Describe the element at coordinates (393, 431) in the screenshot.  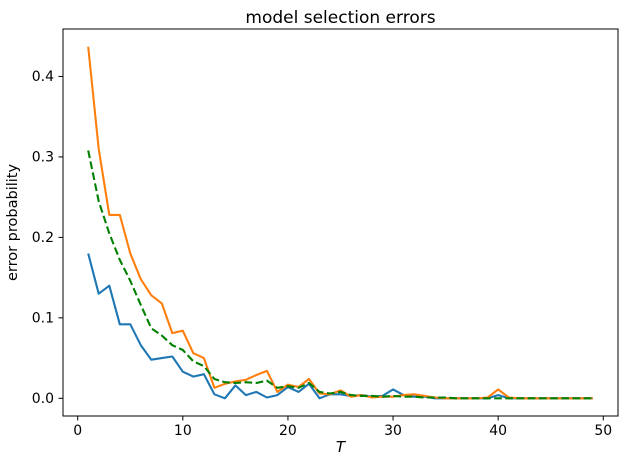
I see `x-tick-label: 30` at that location.